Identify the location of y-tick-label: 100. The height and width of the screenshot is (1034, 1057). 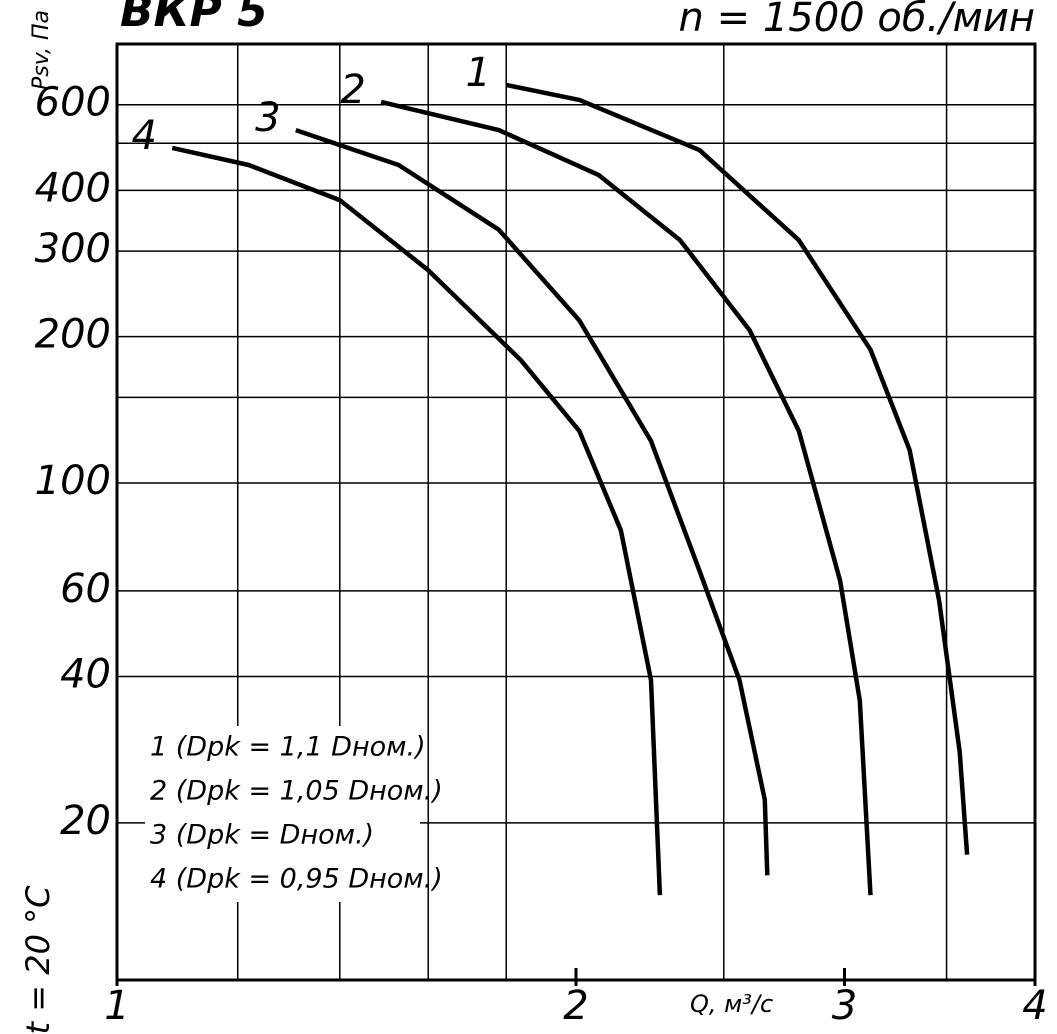
(73, 481).